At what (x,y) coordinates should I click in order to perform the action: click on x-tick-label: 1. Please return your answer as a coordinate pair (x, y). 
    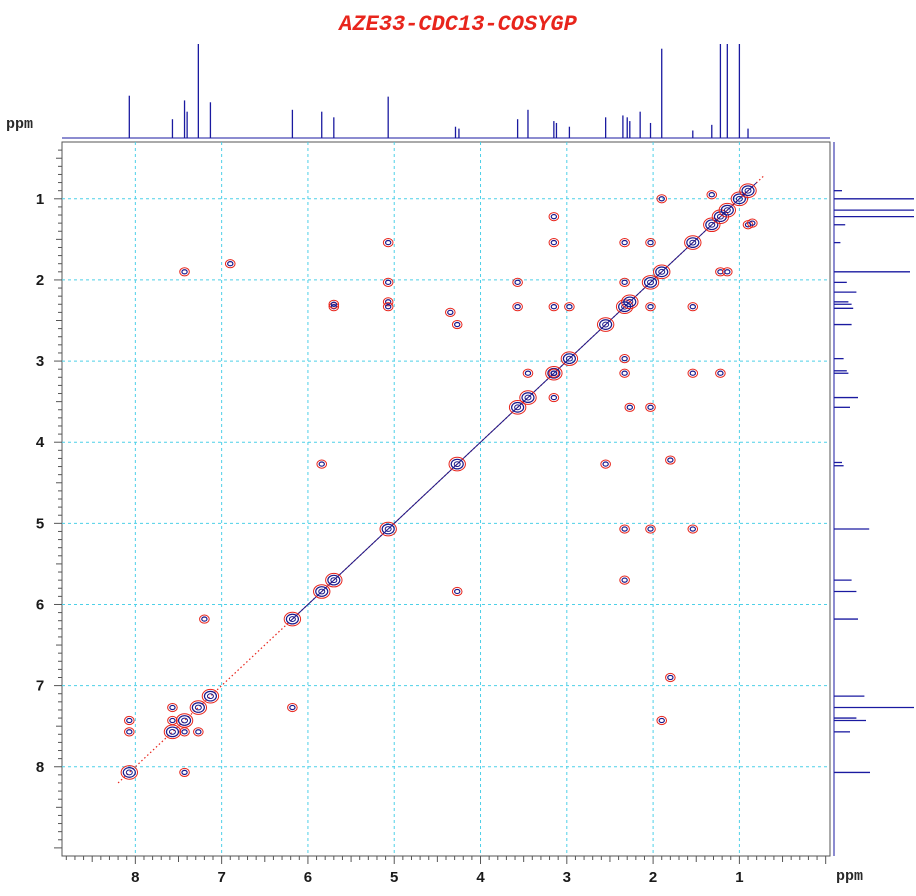
    Looking at the image, I should click on (739, 877).